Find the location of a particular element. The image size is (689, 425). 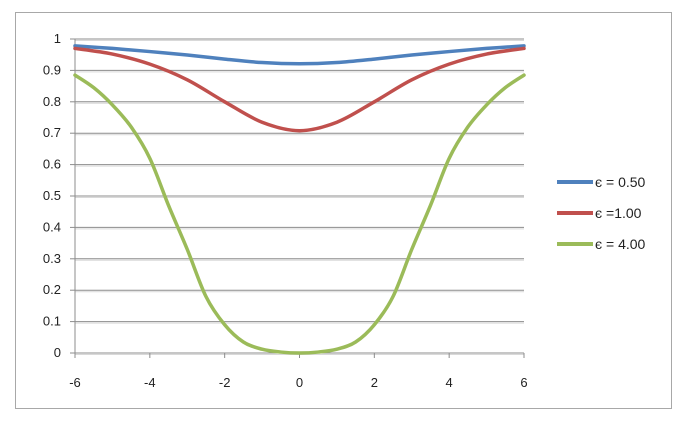

x-tick-label: 4 is located at coordinates (449, 382).